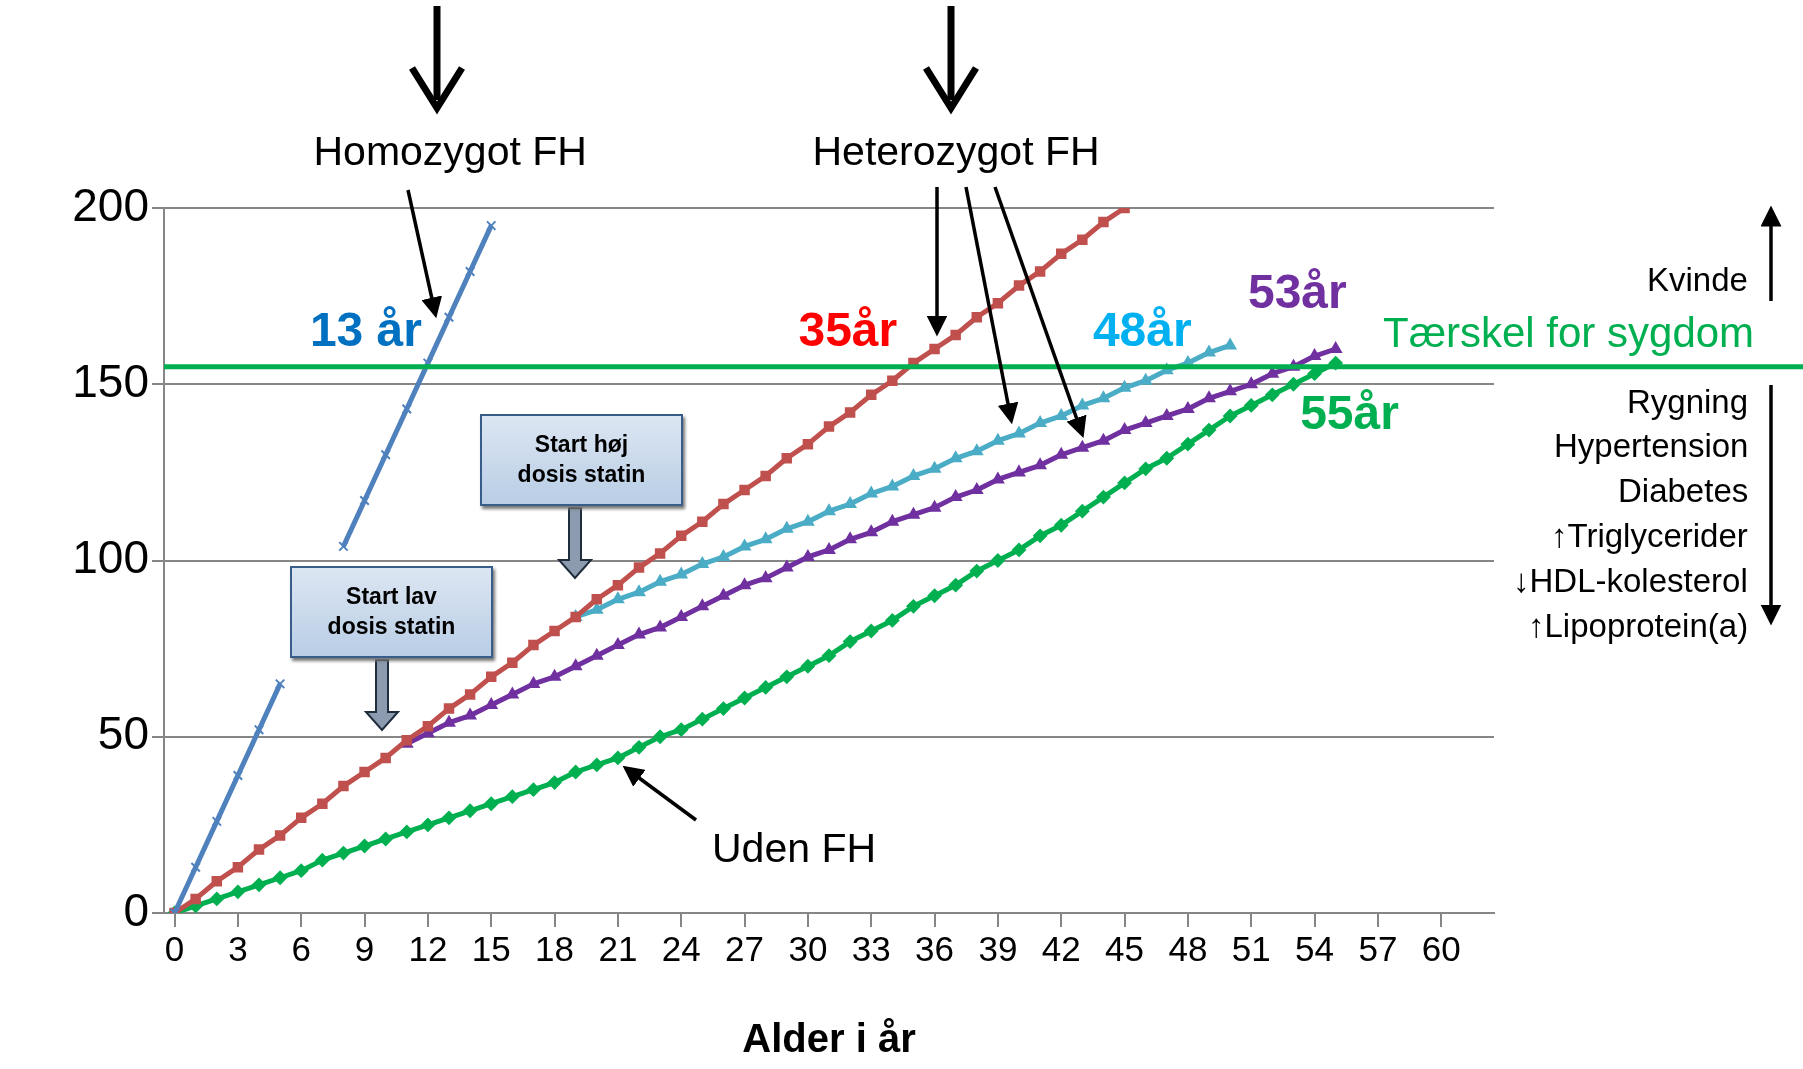  I want to click on ref-line-label: Tærskel for sygdom, so click(1569, 332).